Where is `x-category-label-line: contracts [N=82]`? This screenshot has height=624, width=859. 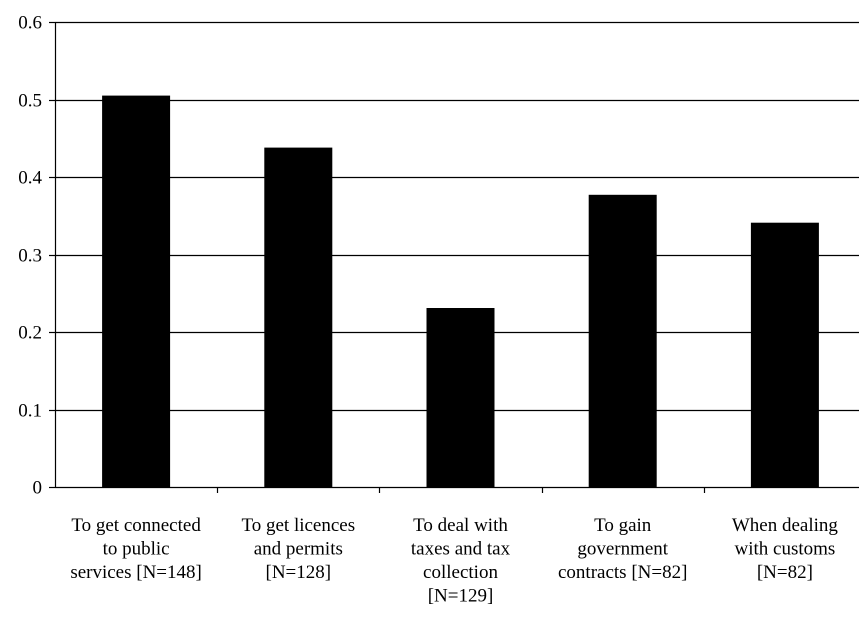 x-category-label-line: contracts [N=82] is located at coordinates (622, 572).